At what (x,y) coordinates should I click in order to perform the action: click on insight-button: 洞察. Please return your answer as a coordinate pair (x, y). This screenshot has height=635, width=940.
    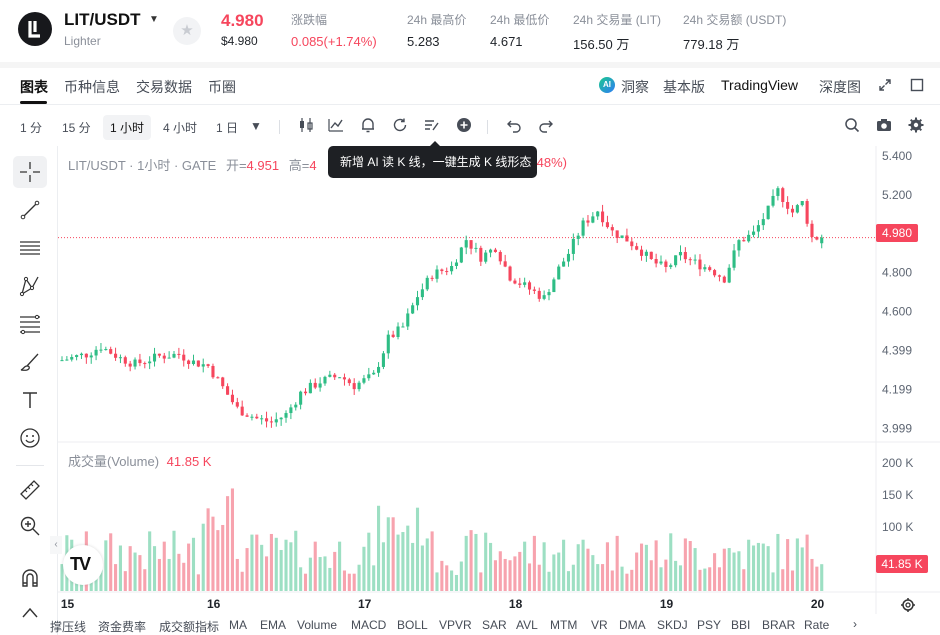
    Looking at the image, I should click on (635, 87).